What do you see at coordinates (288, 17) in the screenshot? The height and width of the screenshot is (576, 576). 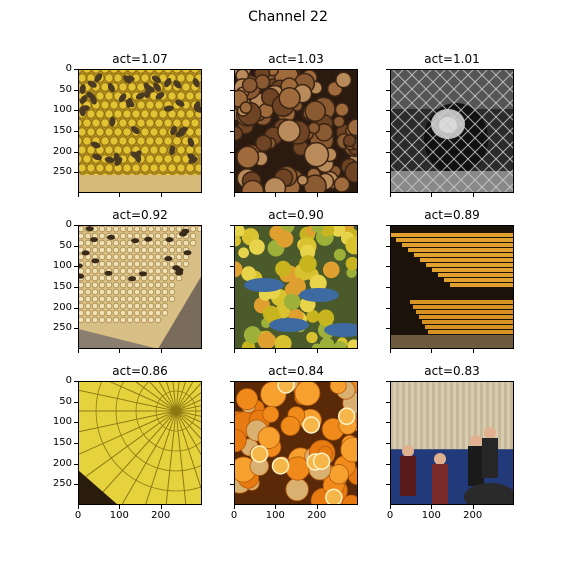 I see `figure-title: Channel 22` at bounding box center [288, 17].